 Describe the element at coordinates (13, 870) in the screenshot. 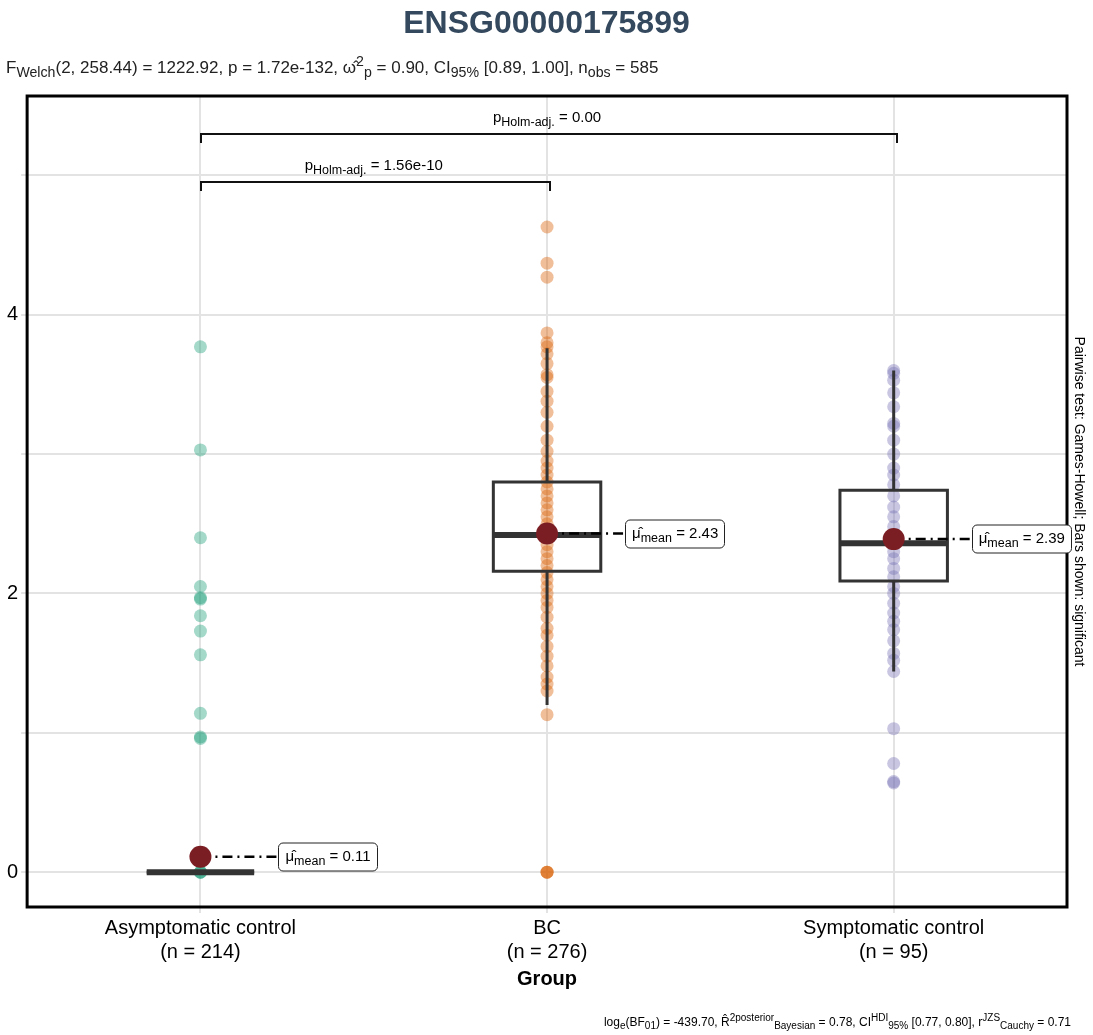

I see `y-tick-label: 0` at that location.